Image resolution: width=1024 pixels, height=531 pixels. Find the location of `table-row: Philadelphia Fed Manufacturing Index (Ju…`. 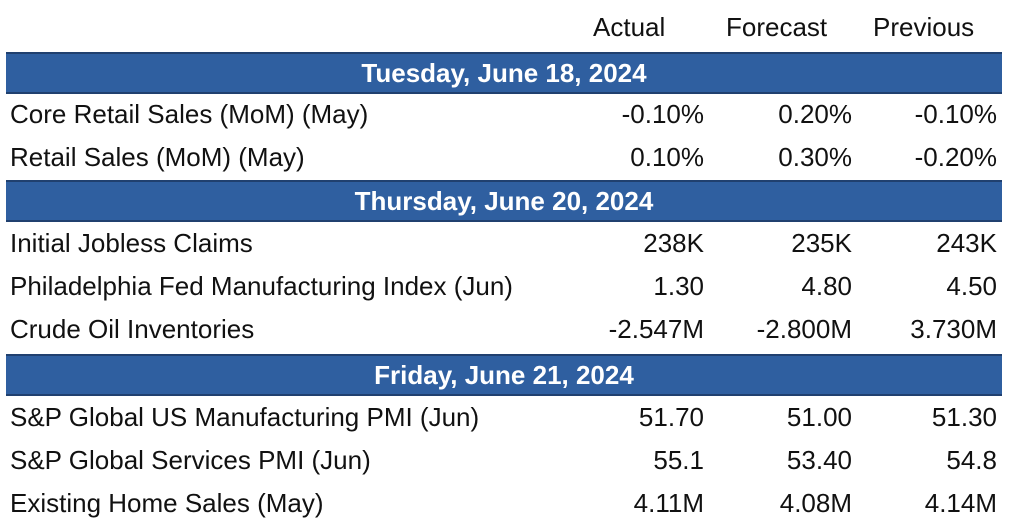

table-row: Philadelphia Fed Manufacturing Index (Ju… is located at coordinates (512, 286).